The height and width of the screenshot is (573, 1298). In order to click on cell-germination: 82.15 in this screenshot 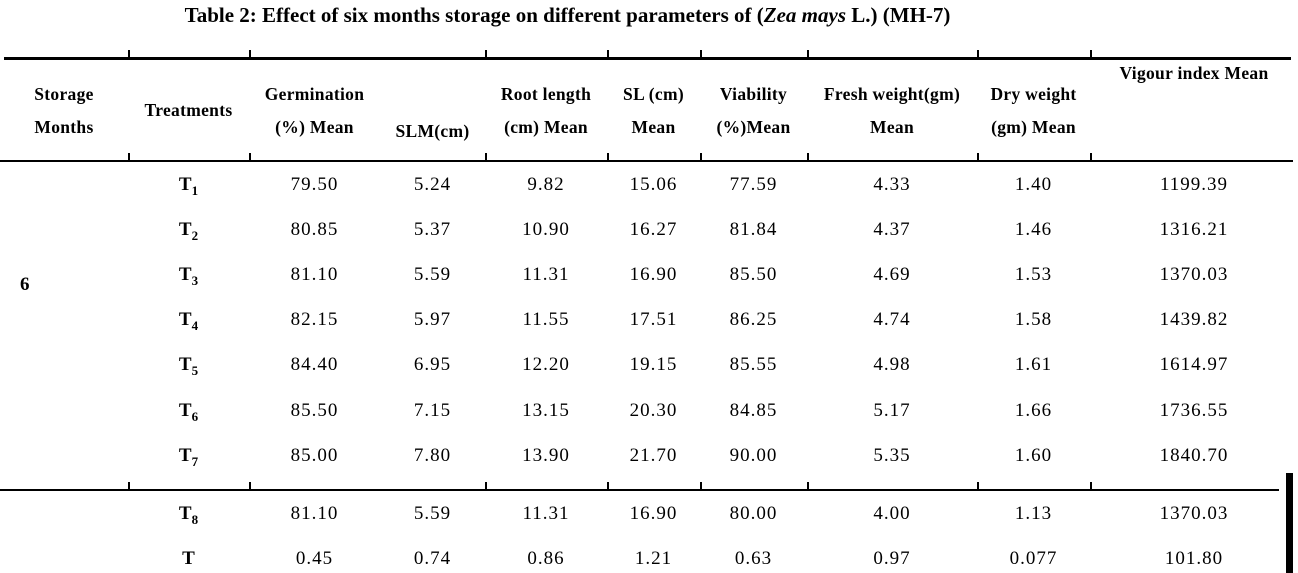, I will do `click(314, 320)`.